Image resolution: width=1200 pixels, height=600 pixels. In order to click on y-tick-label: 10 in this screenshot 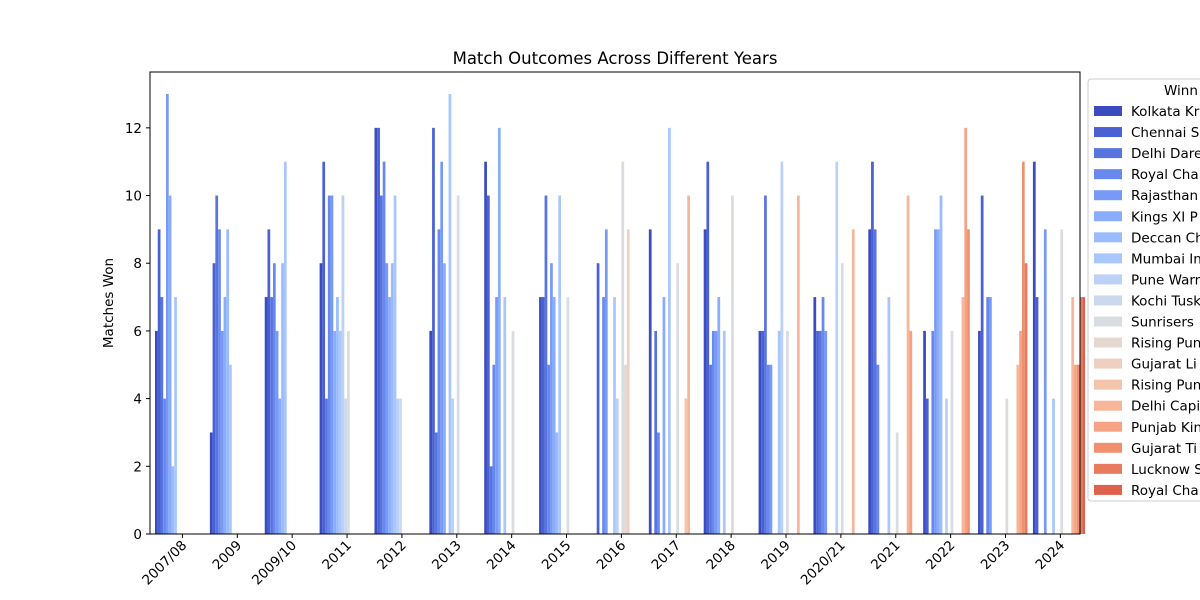, I will do `click(133, 197)`.